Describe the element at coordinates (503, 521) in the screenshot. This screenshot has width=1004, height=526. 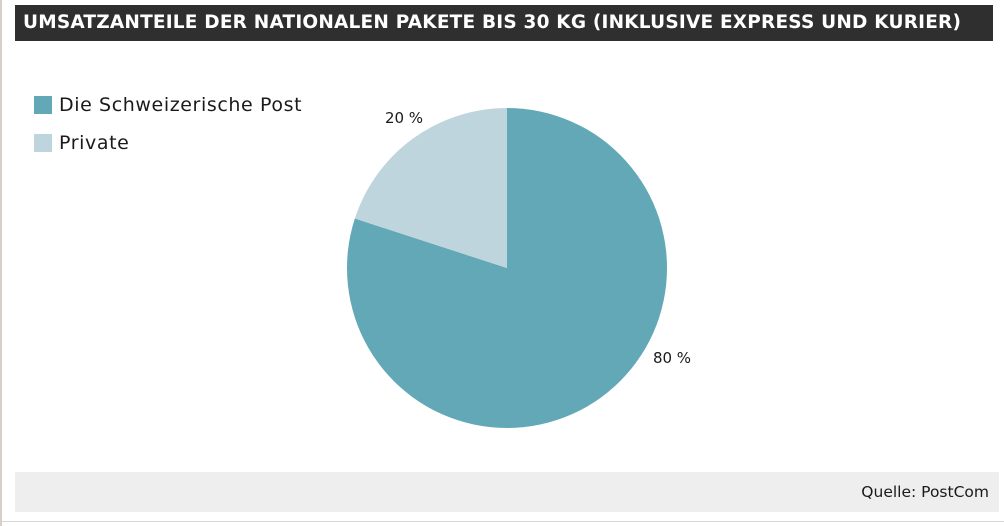
I see `bottom-divider` at that location.